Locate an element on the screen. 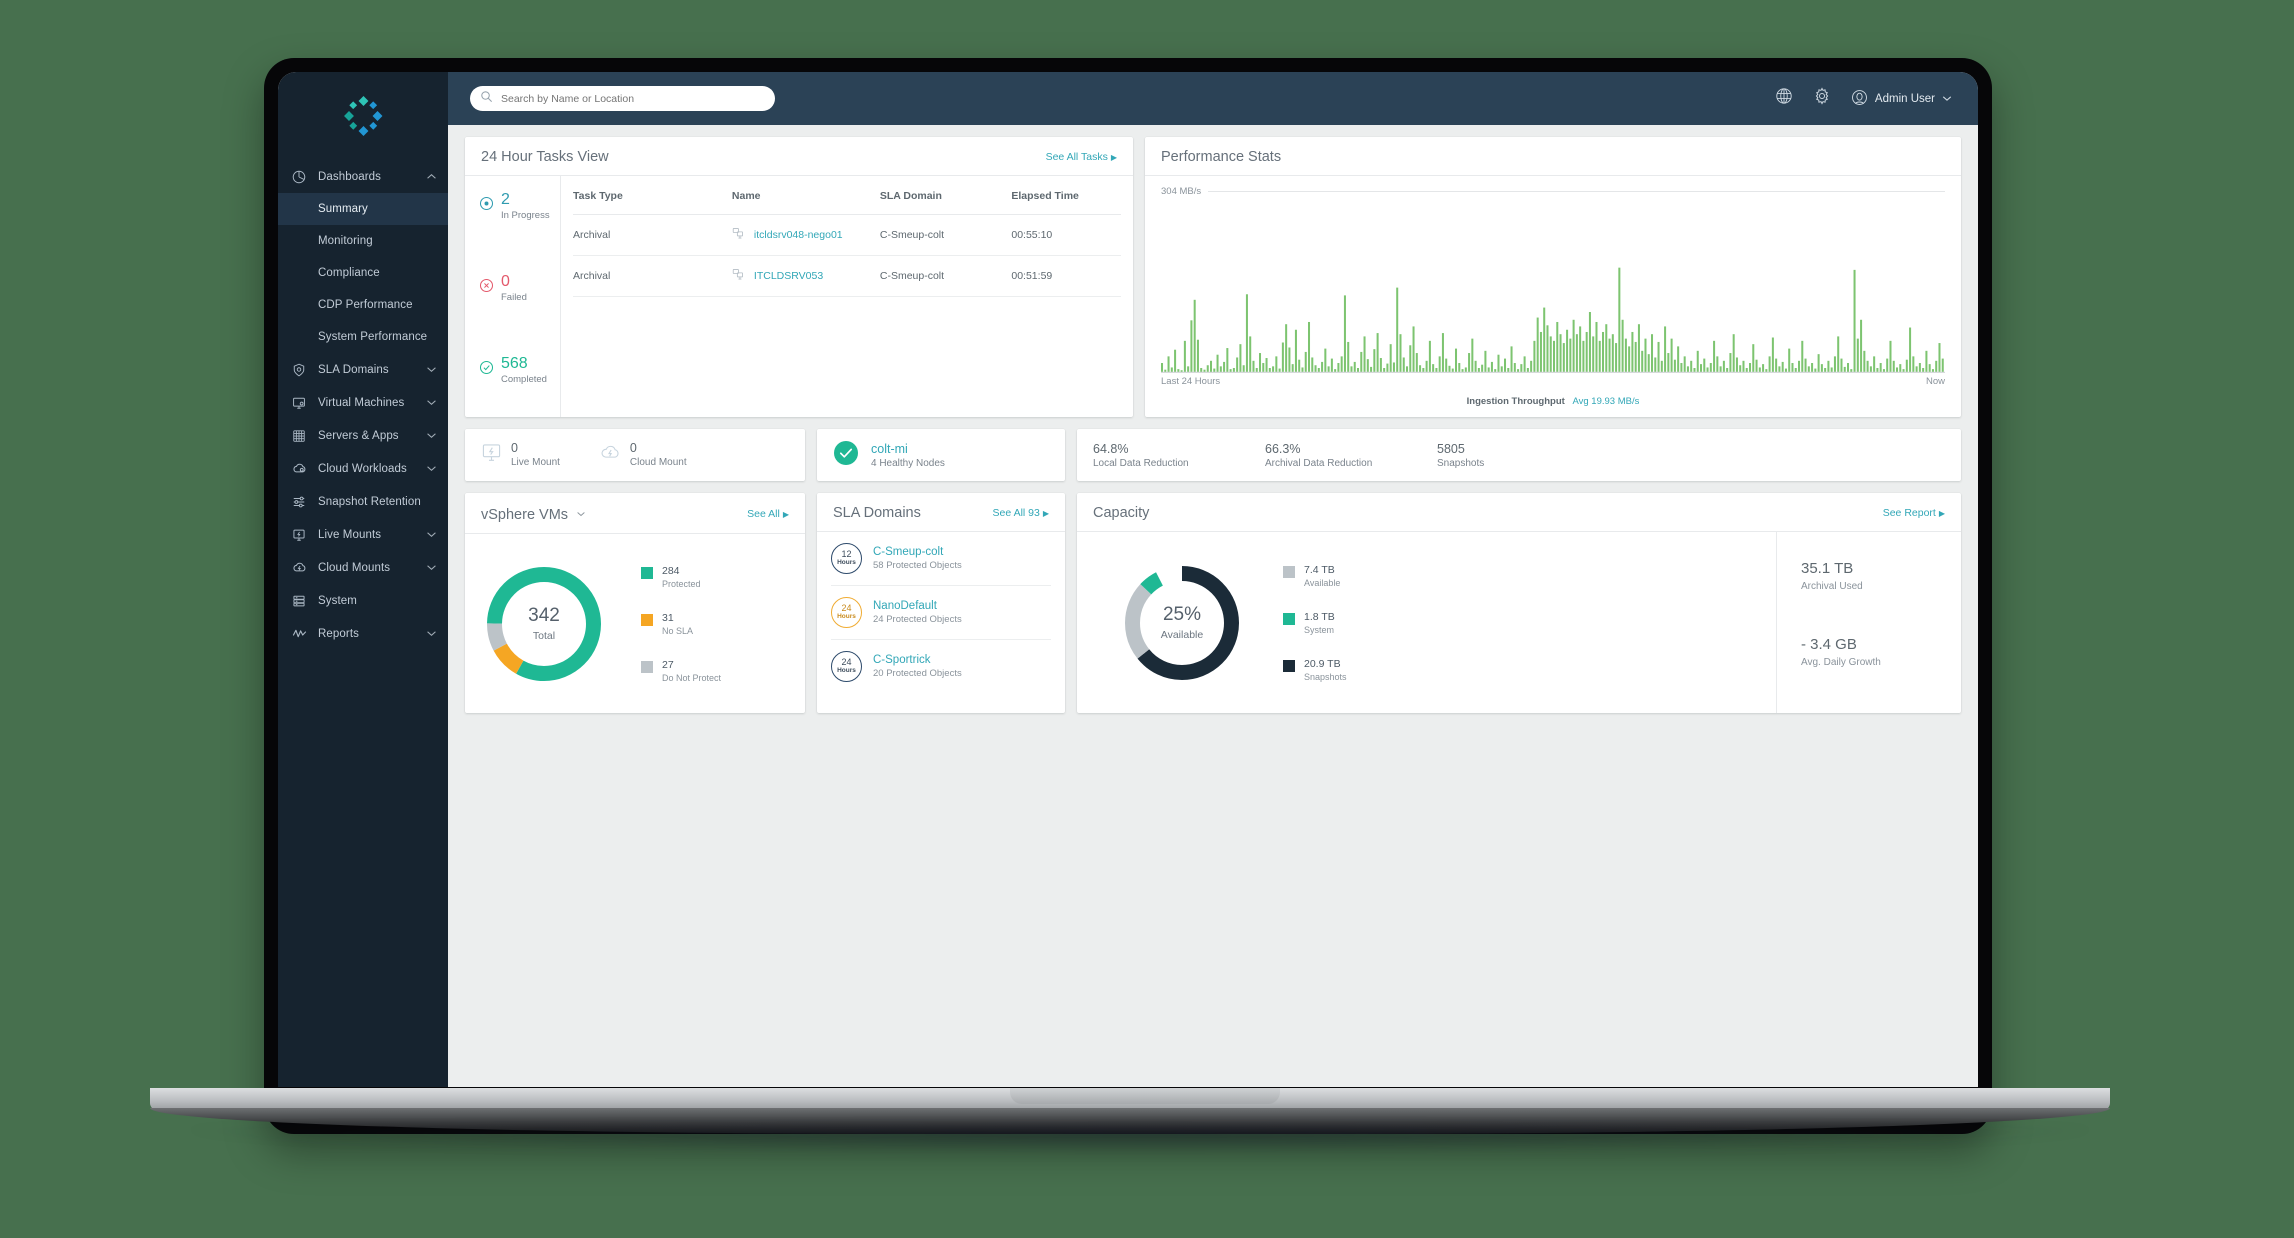  sidebar-item-system: System is located at coordinates (363, 600).